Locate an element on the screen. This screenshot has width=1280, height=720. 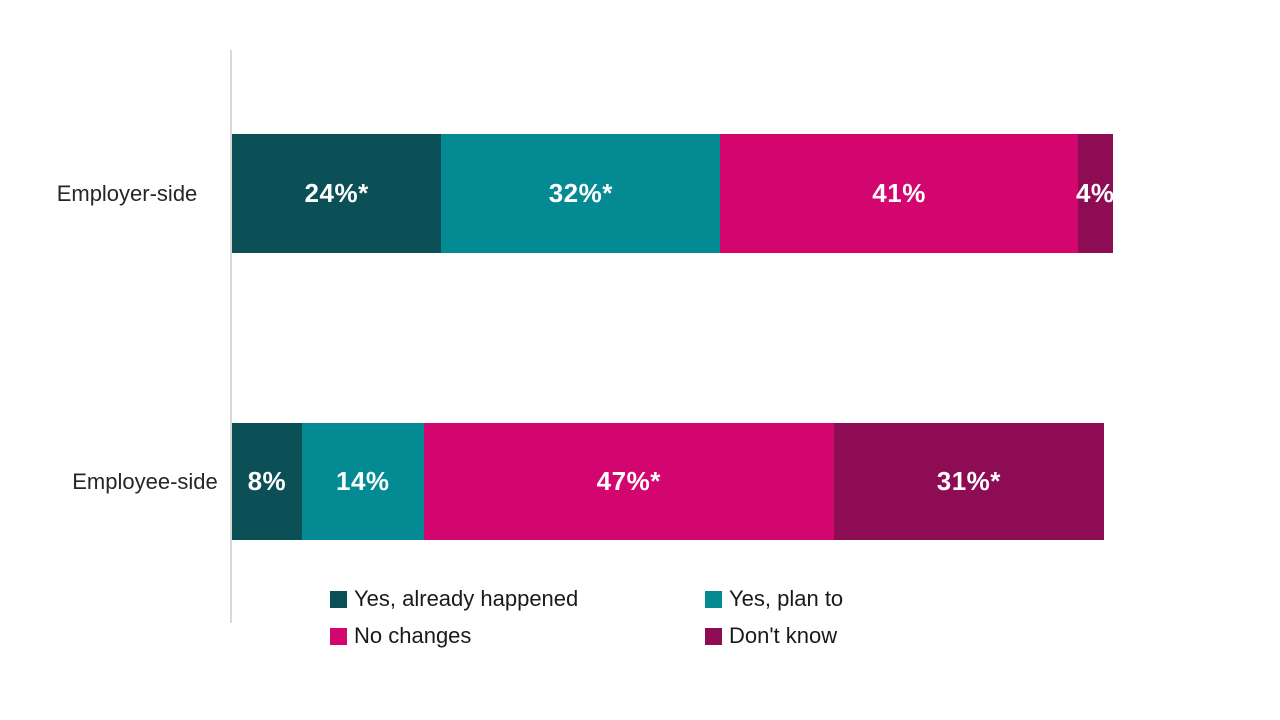
bar-row: 8% 14% 47%* 31%* is located at coordinates (668, 481).